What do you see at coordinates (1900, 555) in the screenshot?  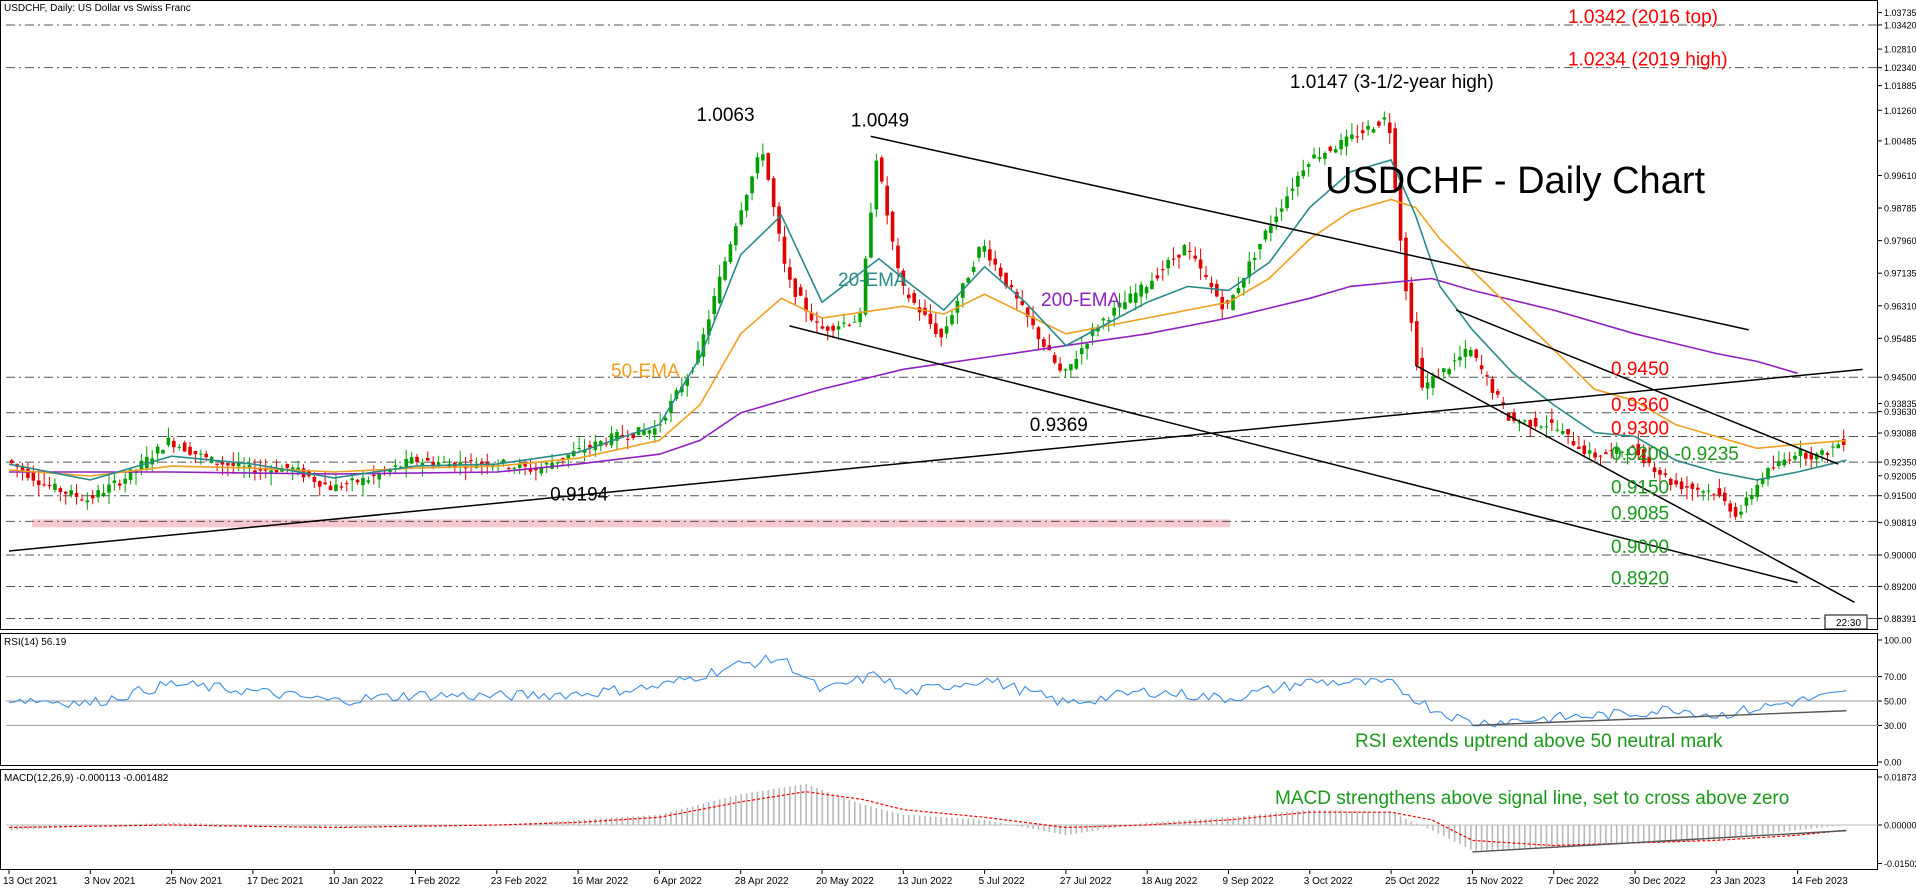 I see `y-tick-label-21: 0.90000` at bounding box center [1900, 555].